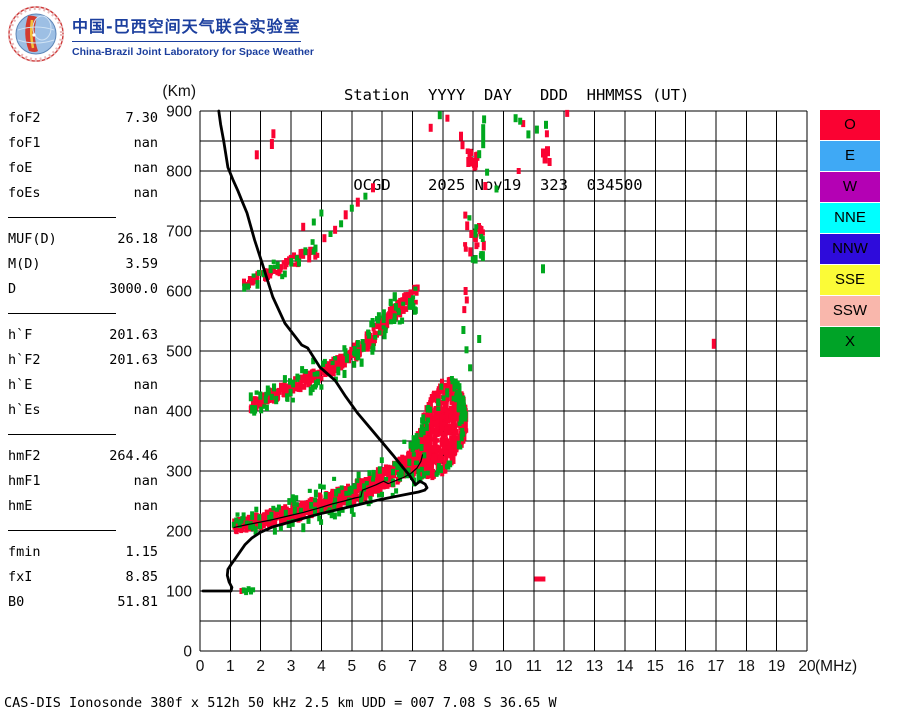 The width and height of the screenshot is (900, 720). What do you see at coordinates (382, 666) in the screenshot?
I see `x-tick-label: 6` at bounding box center [382, 666].